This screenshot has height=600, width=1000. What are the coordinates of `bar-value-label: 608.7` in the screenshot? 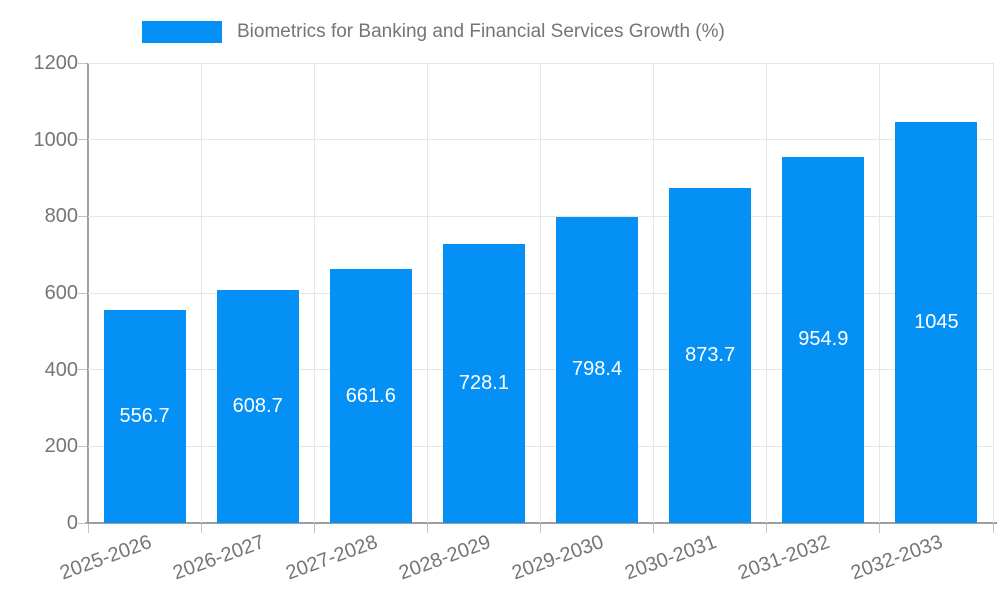 It's located at (257, 405).